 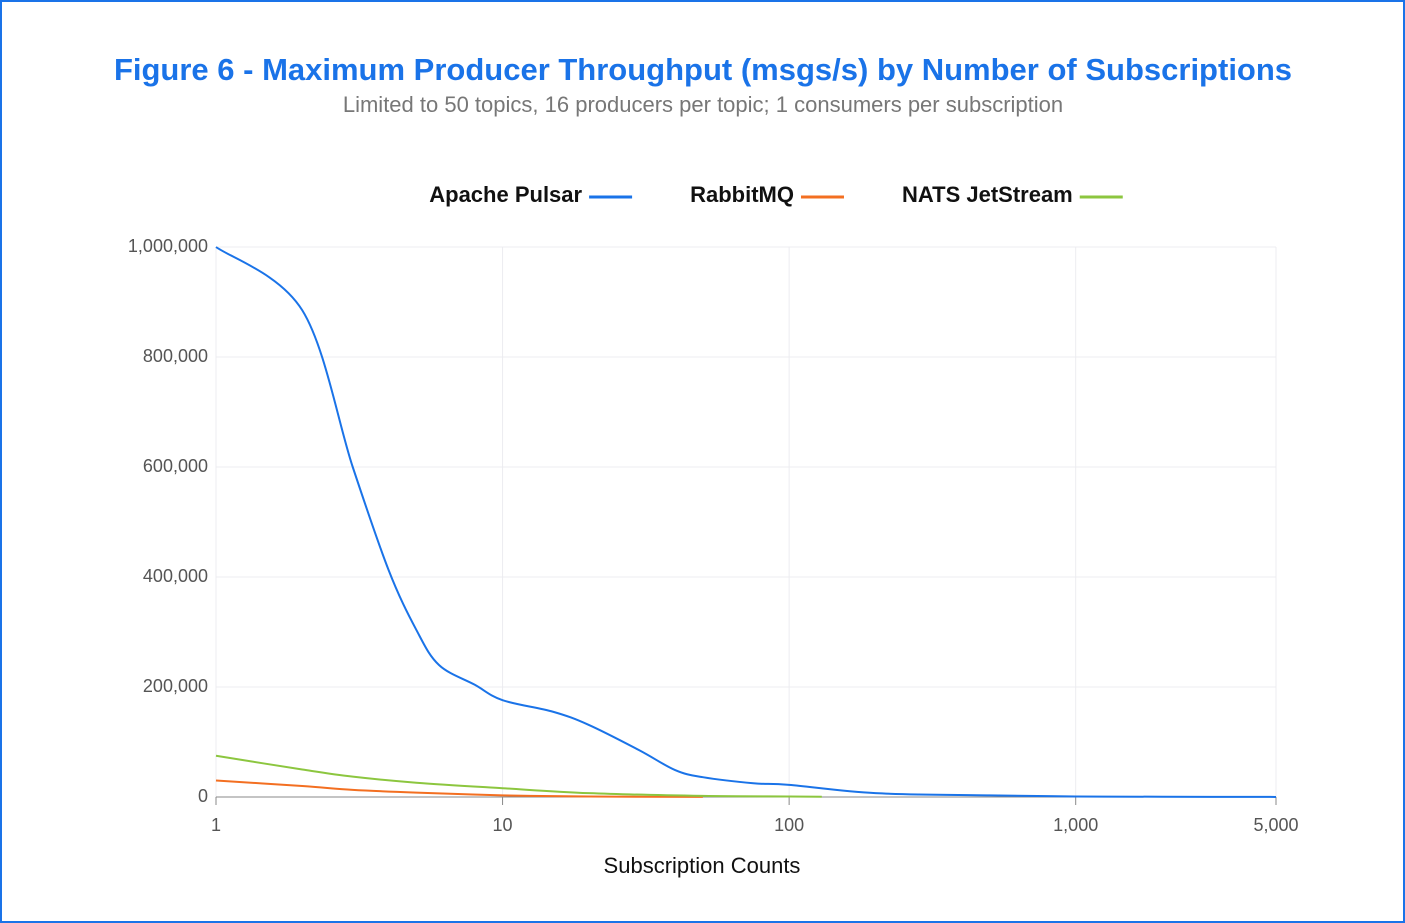 What do you see at coordinates (702, 865) in the screenshot?
I see `x-axis-label: Subscription Counts` at bounding box center [702, 865].